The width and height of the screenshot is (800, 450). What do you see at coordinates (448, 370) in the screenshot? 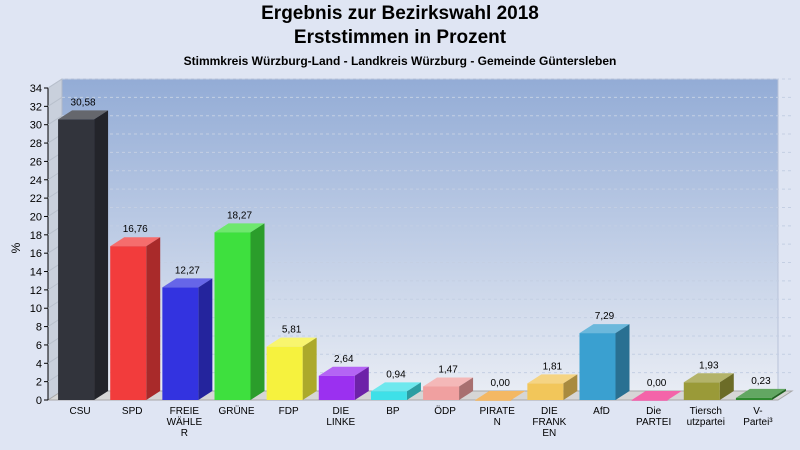
I see `value-label: 1,47` at bounding box center [448, 370].